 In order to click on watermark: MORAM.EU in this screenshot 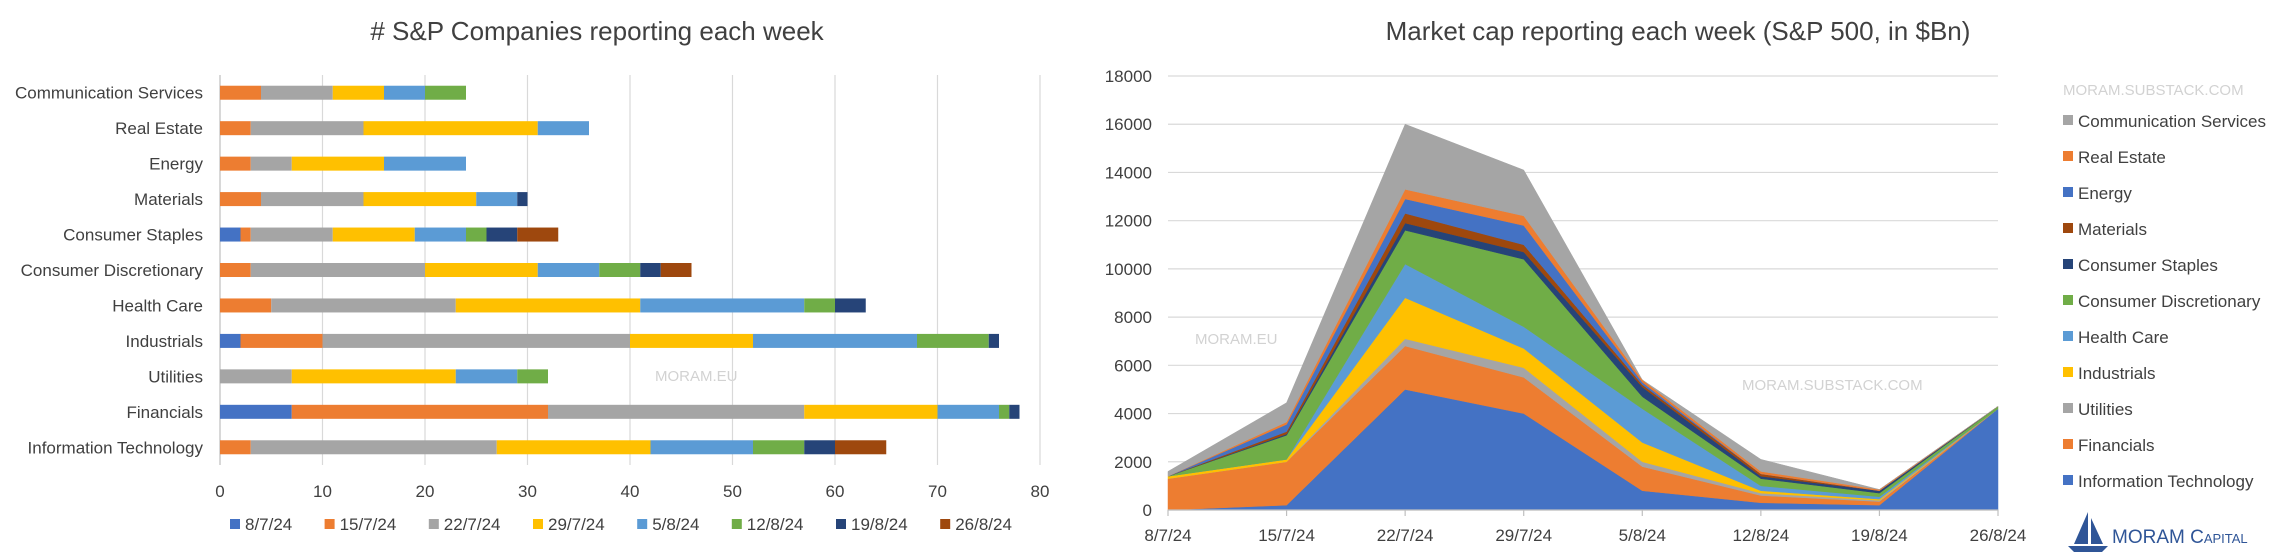, I will do `click(696, 376)`.